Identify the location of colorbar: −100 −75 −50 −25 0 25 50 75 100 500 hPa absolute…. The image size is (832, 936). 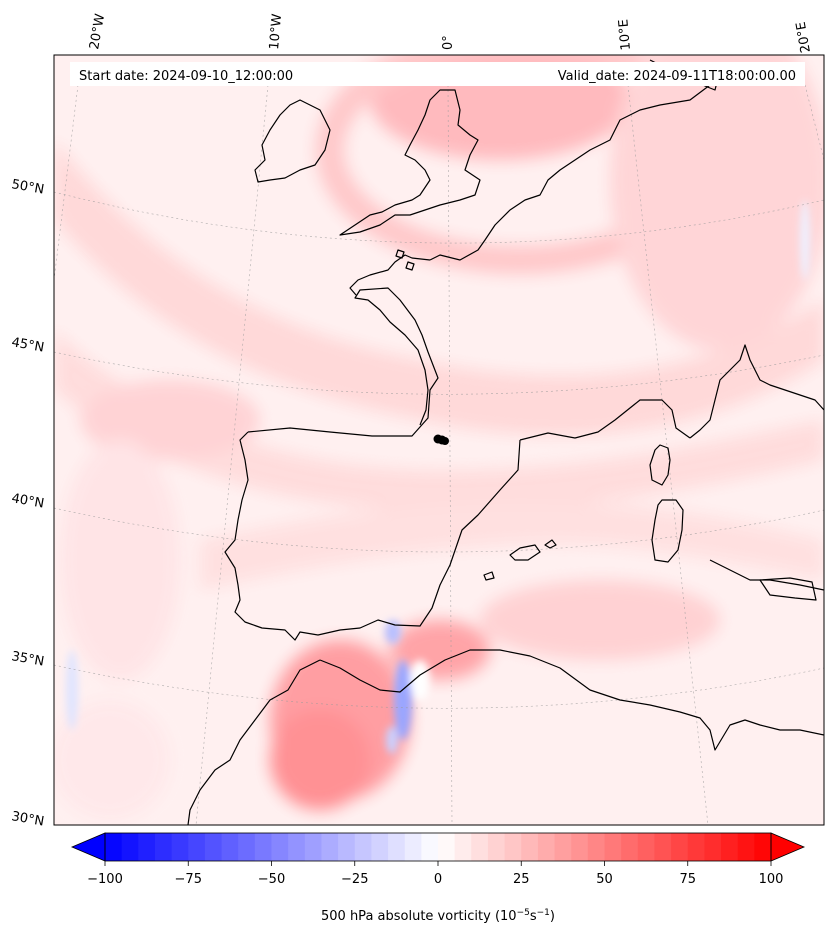
(438, 878).